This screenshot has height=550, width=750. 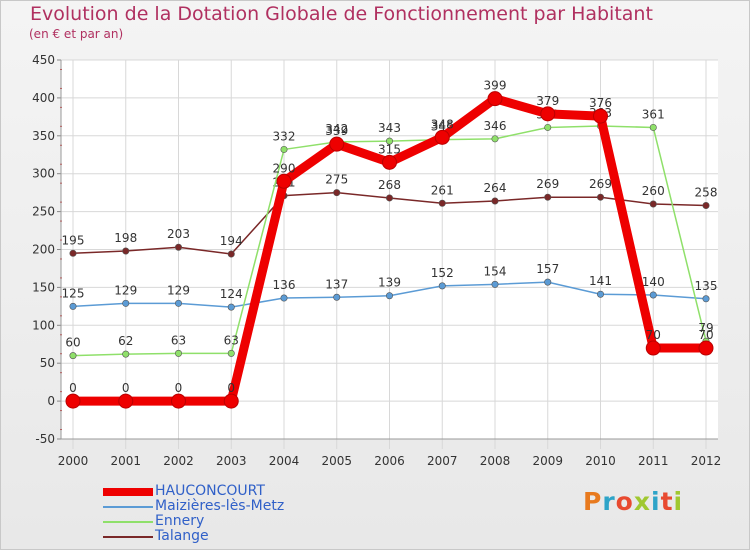 I want to click on data-label: 129, so click(x=178, y=290).